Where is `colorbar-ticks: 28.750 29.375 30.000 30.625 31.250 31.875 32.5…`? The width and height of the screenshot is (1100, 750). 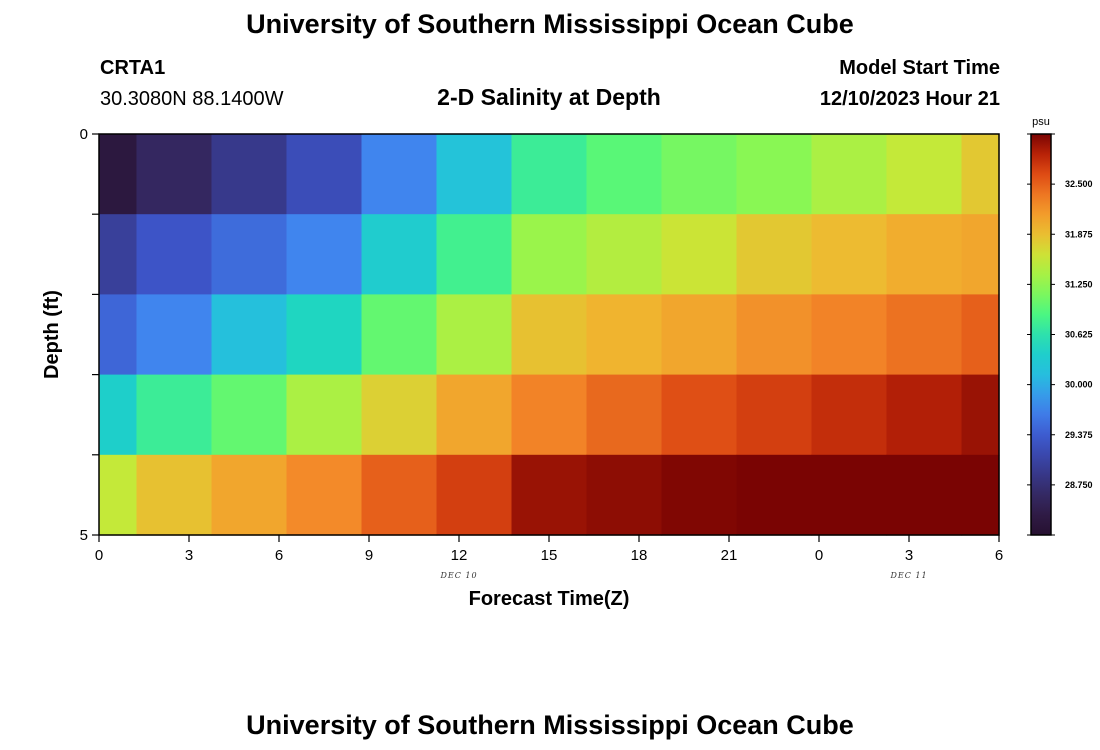 colorbar-ticks: 28.750 29.375 30.000 30.625 31.250 31.875 32.5… is located at coordinates (1060, 334).